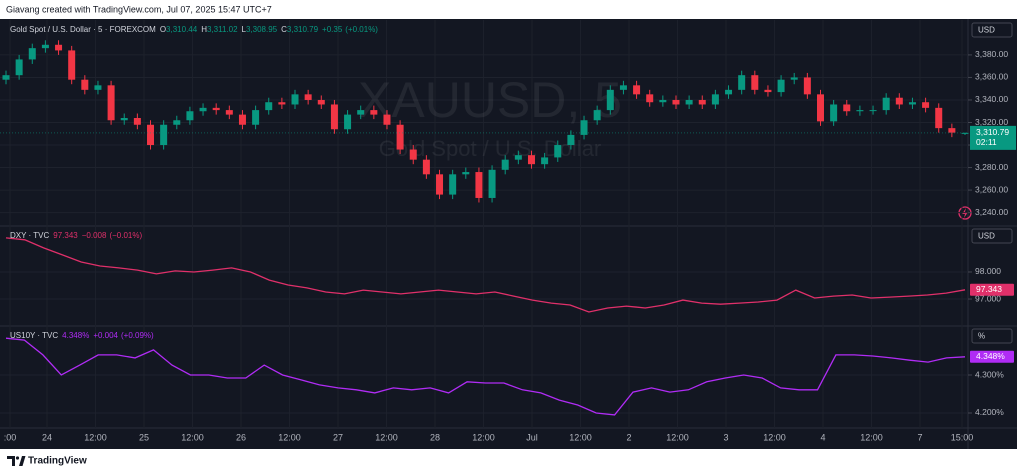 This screenshot has height=472, width=1024. I want to click on x-tick-label: 24, so click(47, 437).